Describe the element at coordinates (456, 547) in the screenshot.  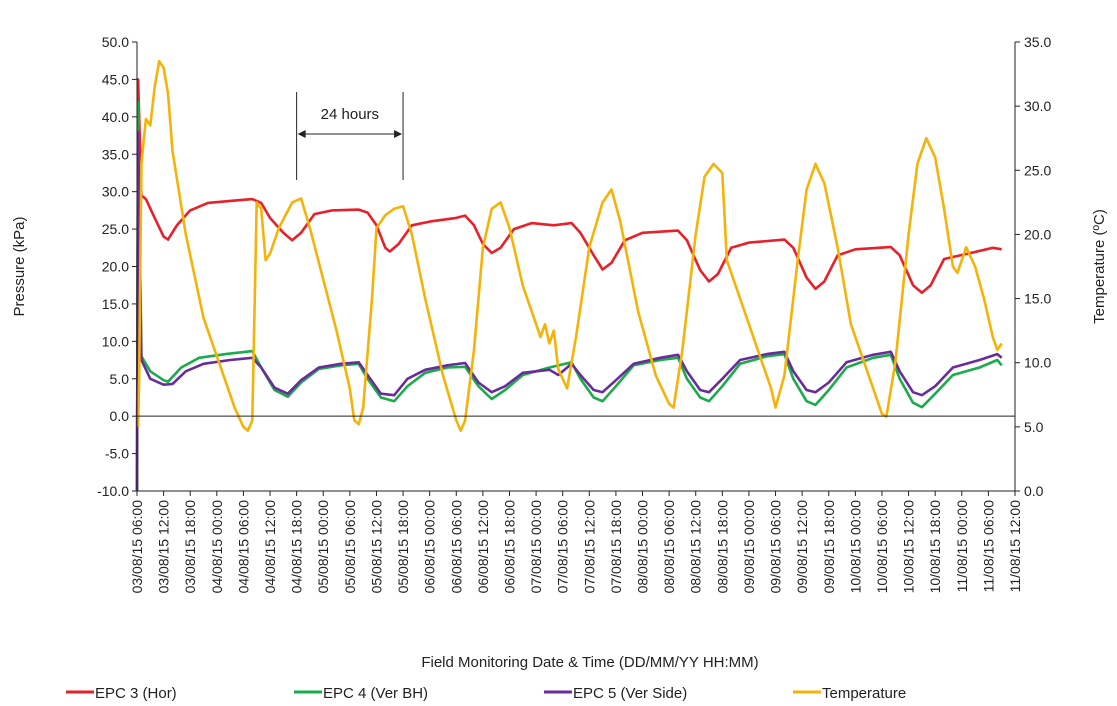
I see `x-tick-label: 06/08/15 06:00` at that location.